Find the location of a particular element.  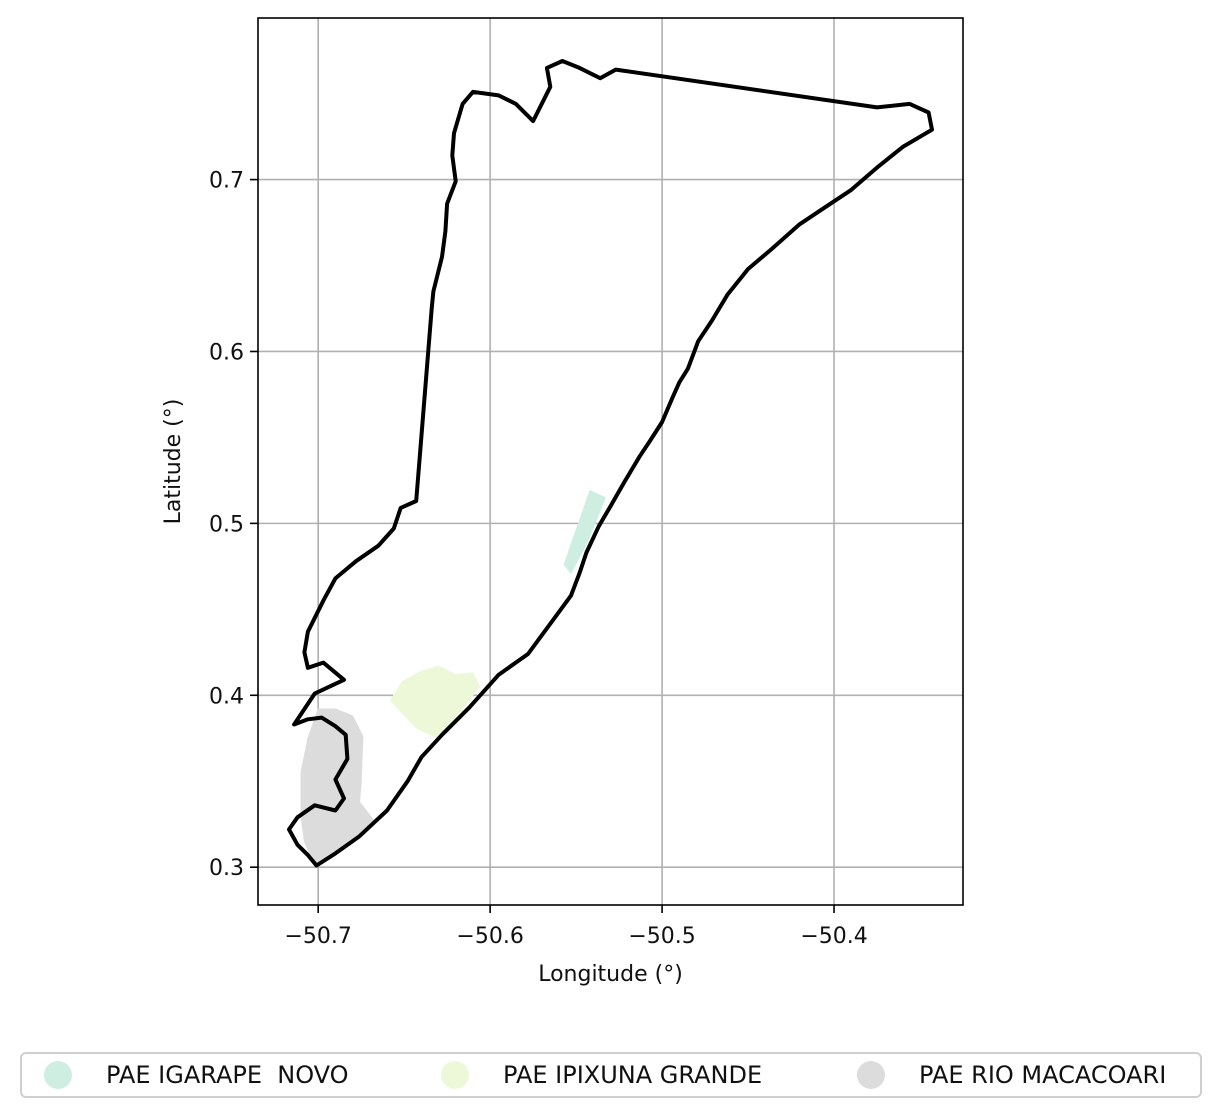

x-tick-label: −50.5 is located at coordinates (661, 936).